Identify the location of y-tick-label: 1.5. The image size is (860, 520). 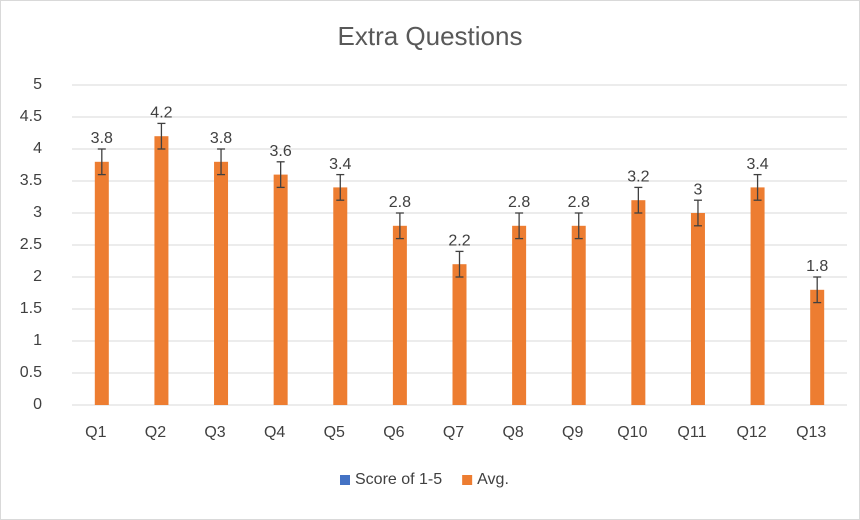
(31, 308).